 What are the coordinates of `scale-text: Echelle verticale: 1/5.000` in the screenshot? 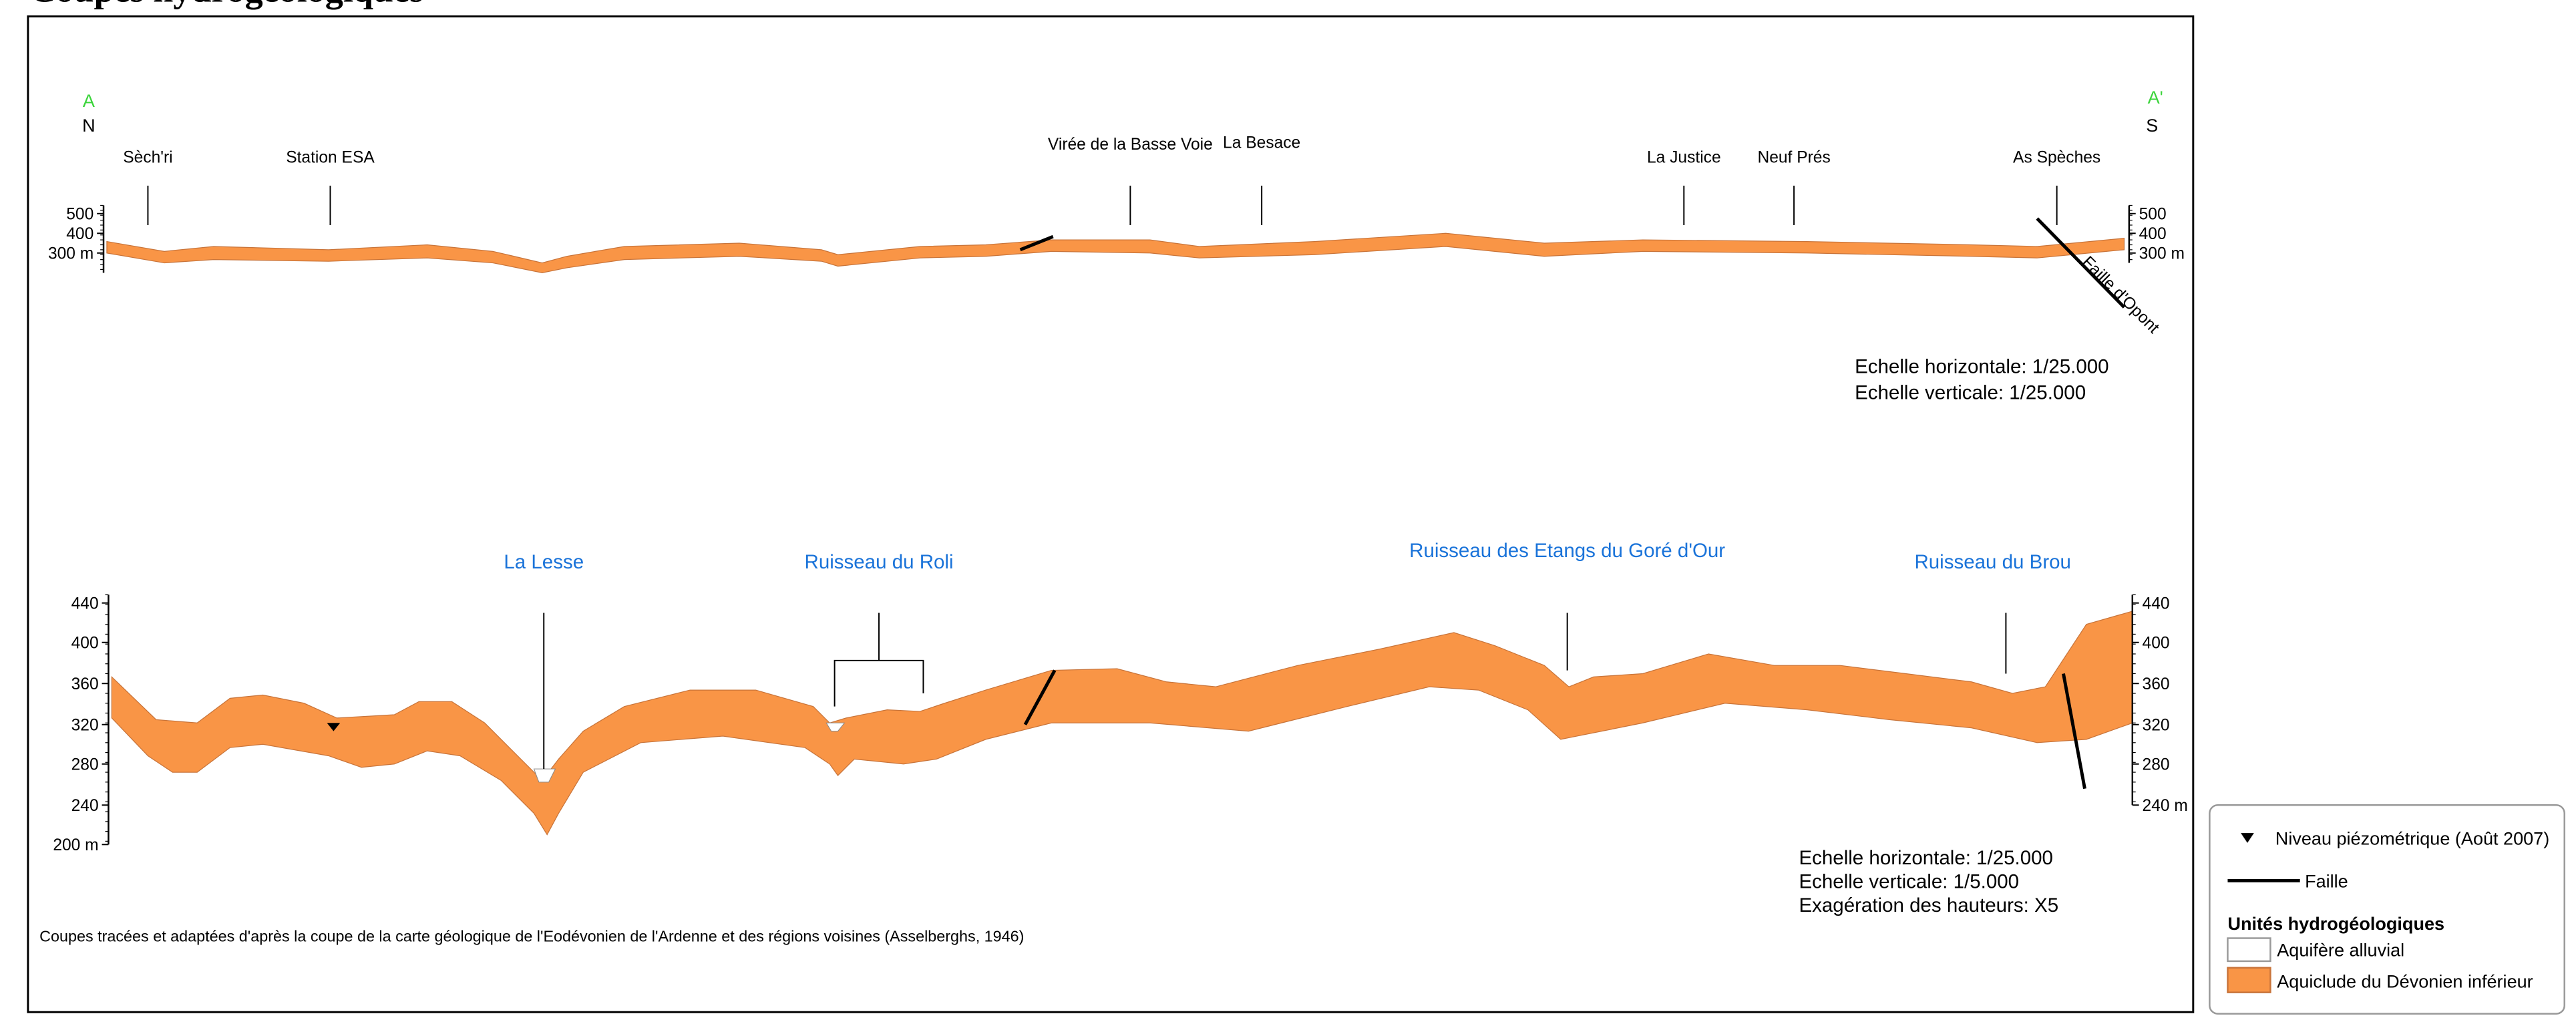 It's located at (1909, 881).